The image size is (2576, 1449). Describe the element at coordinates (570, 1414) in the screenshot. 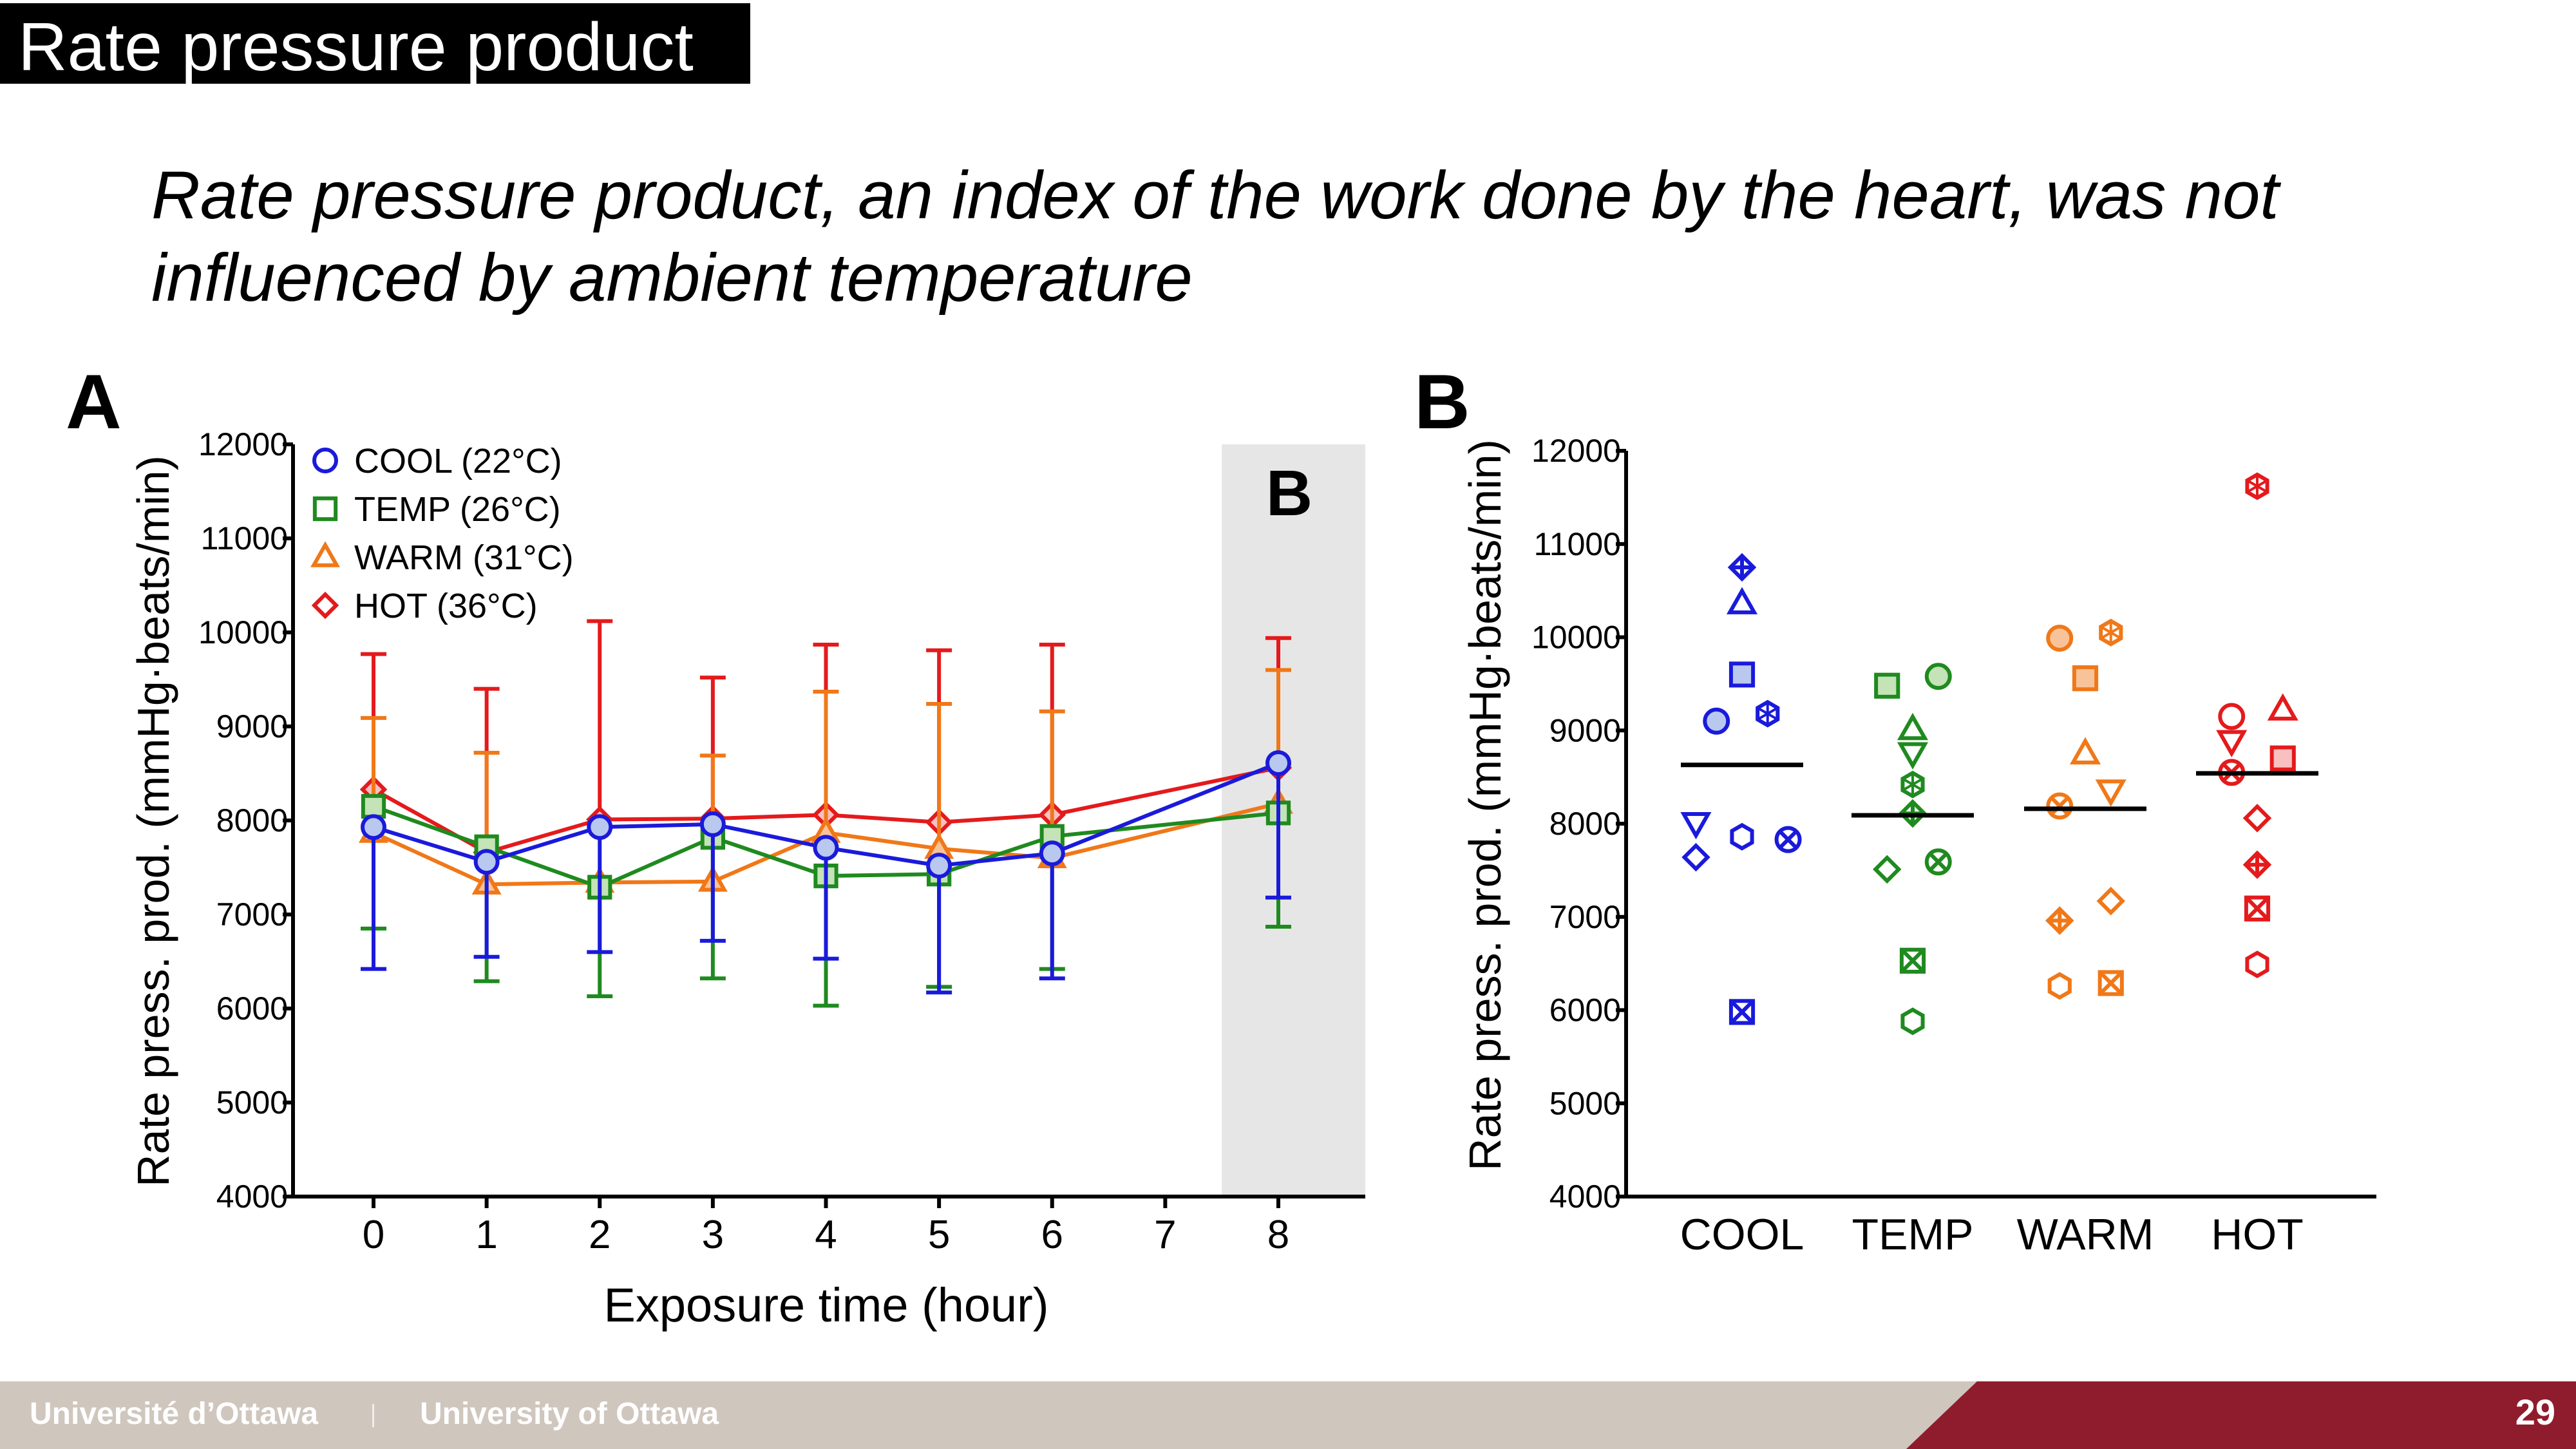

I see `footer-university-en: University of Ottawa` at that location.